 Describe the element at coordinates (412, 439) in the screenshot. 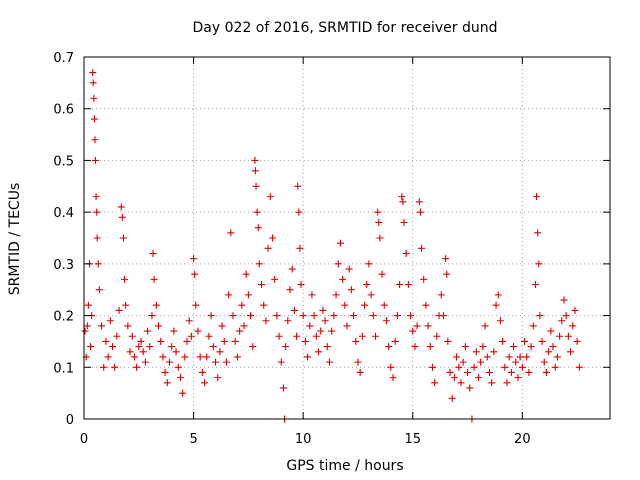

I see `x-tick-label: 15` at that location.